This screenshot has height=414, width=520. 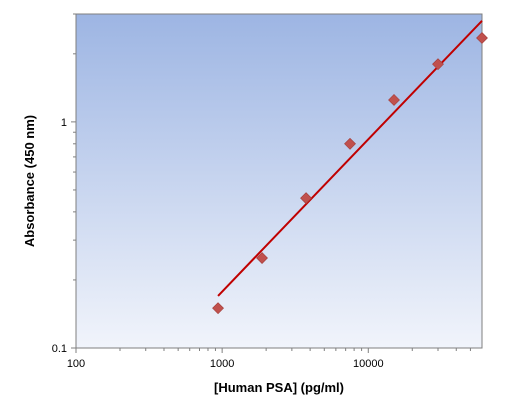 I want to click on x-axis-title: [Human PSA] (pg/ml), so click(x=279, y=387).